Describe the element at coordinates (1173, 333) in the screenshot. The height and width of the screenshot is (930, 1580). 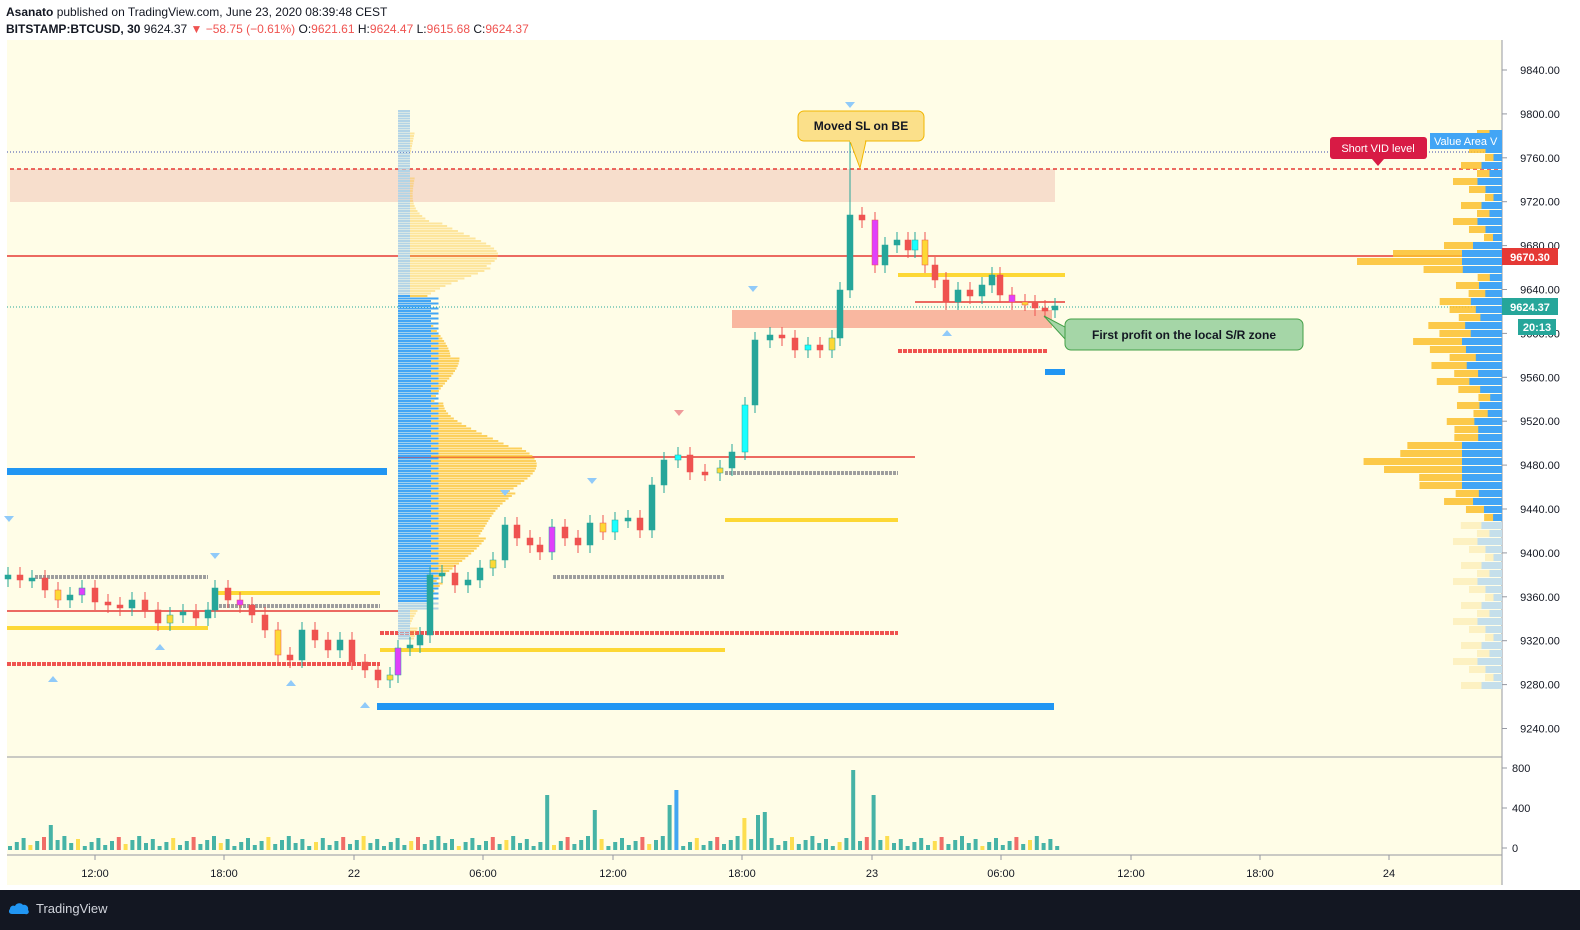
I see `first-profit-callout: First profit on the local S/R zone` at that location.